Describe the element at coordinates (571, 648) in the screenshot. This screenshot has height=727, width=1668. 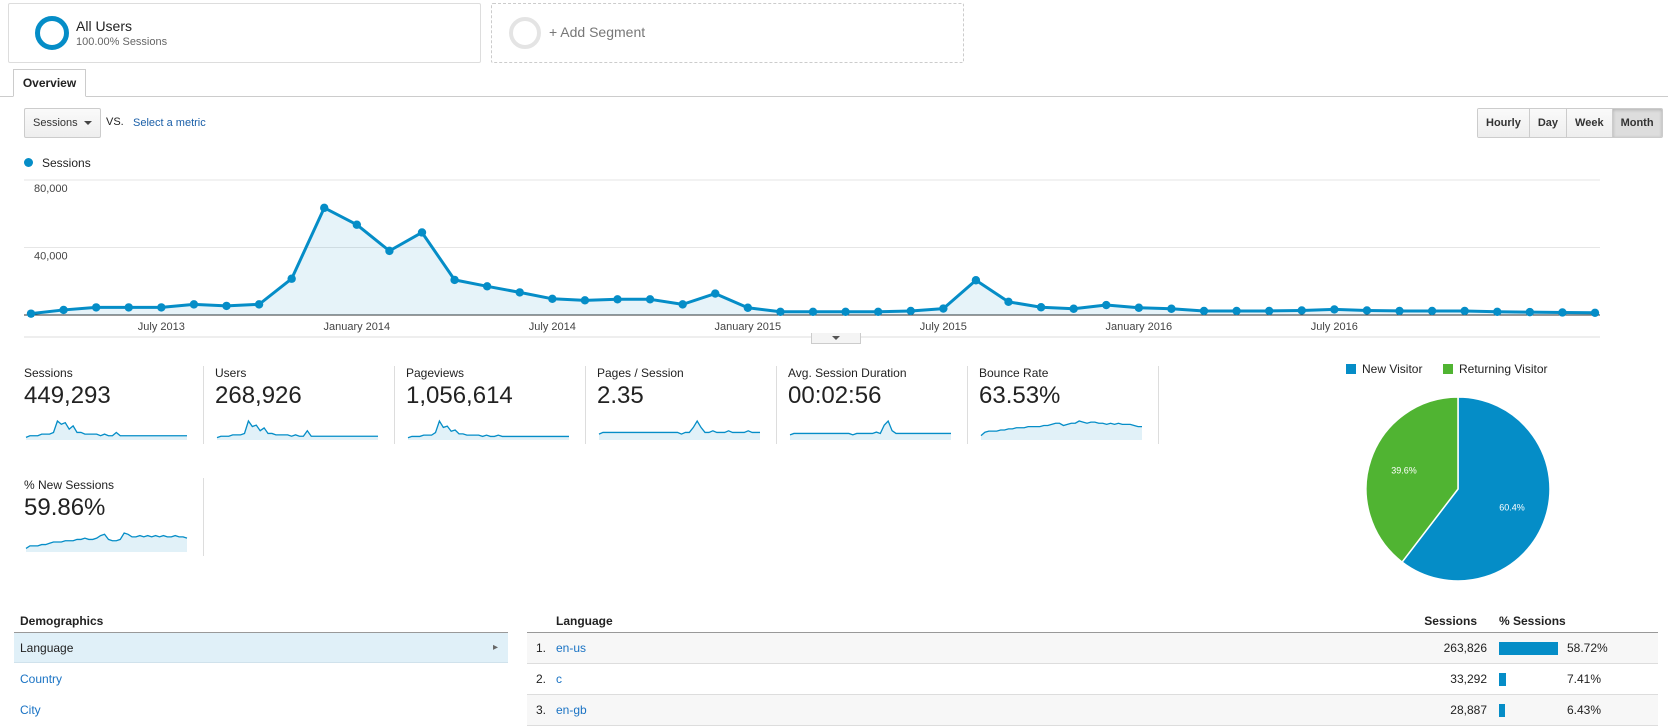
I see `row-language-link: en-us` at that location.